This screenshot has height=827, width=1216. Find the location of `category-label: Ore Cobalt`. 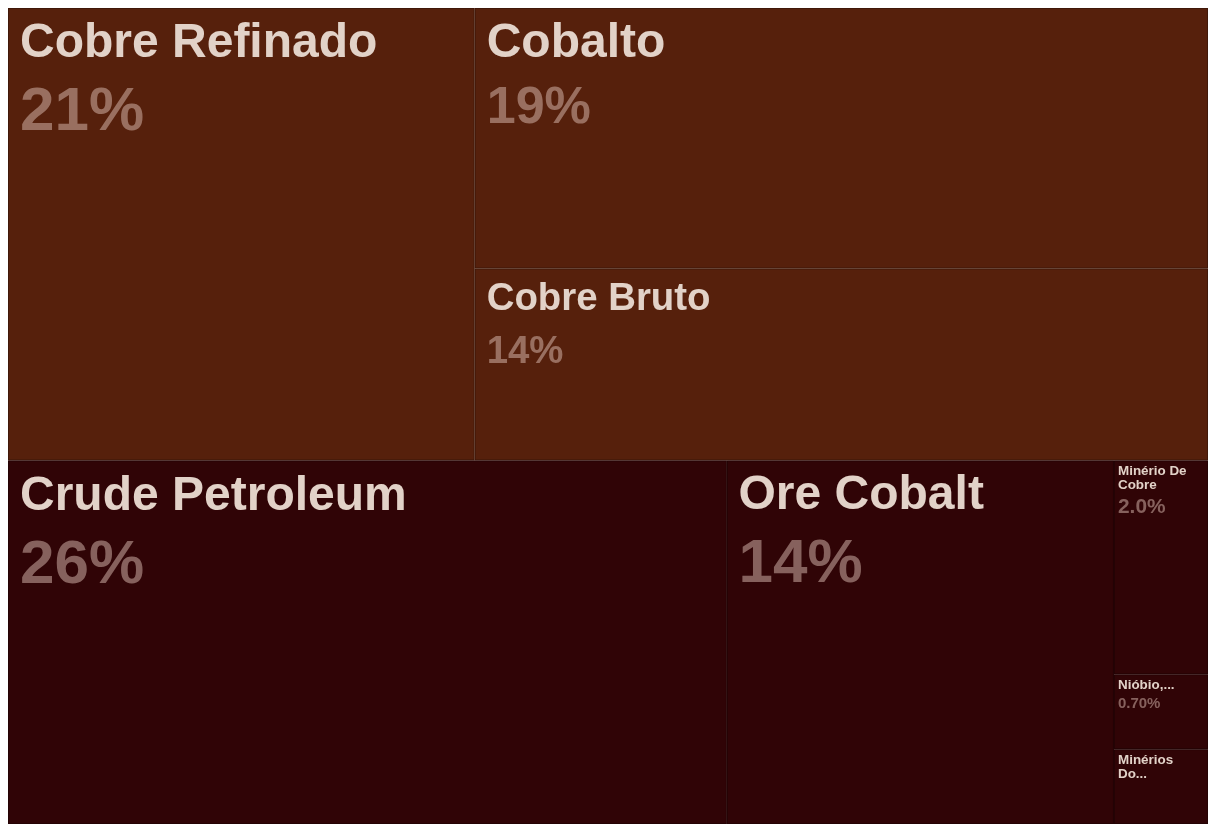

category-label: Ore Cobalt is located at coordinates (861, 493).